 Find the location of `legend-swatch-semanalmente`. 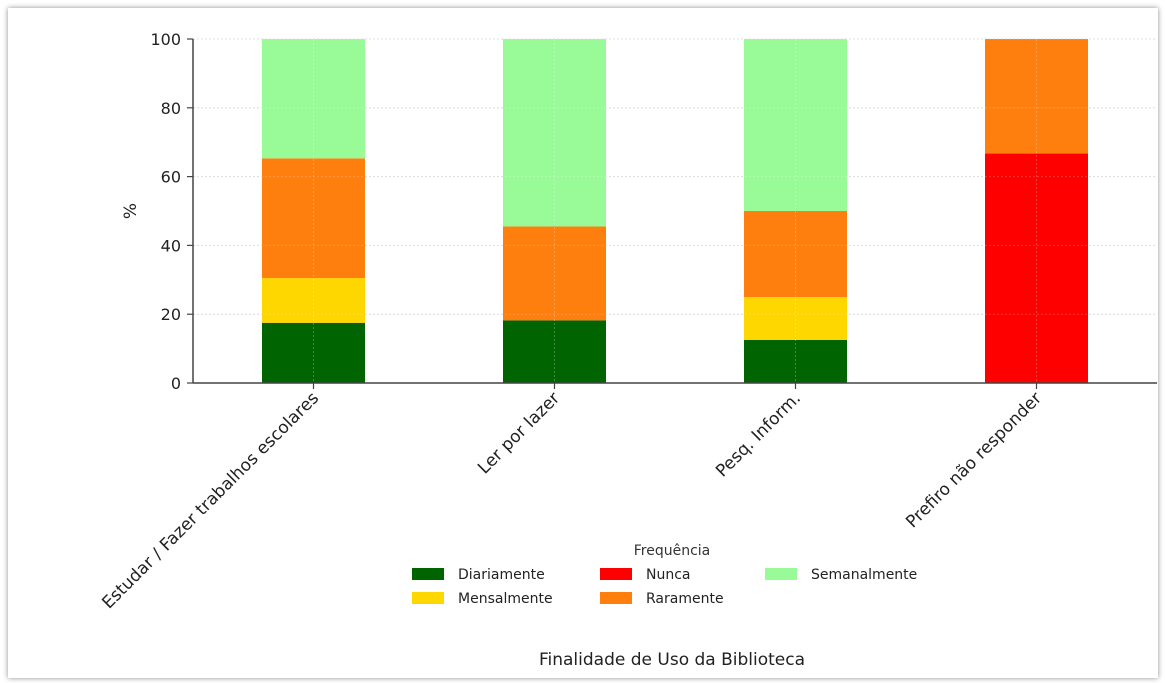

legend-swatch-semanalmente is located at coordinates (781, 574).